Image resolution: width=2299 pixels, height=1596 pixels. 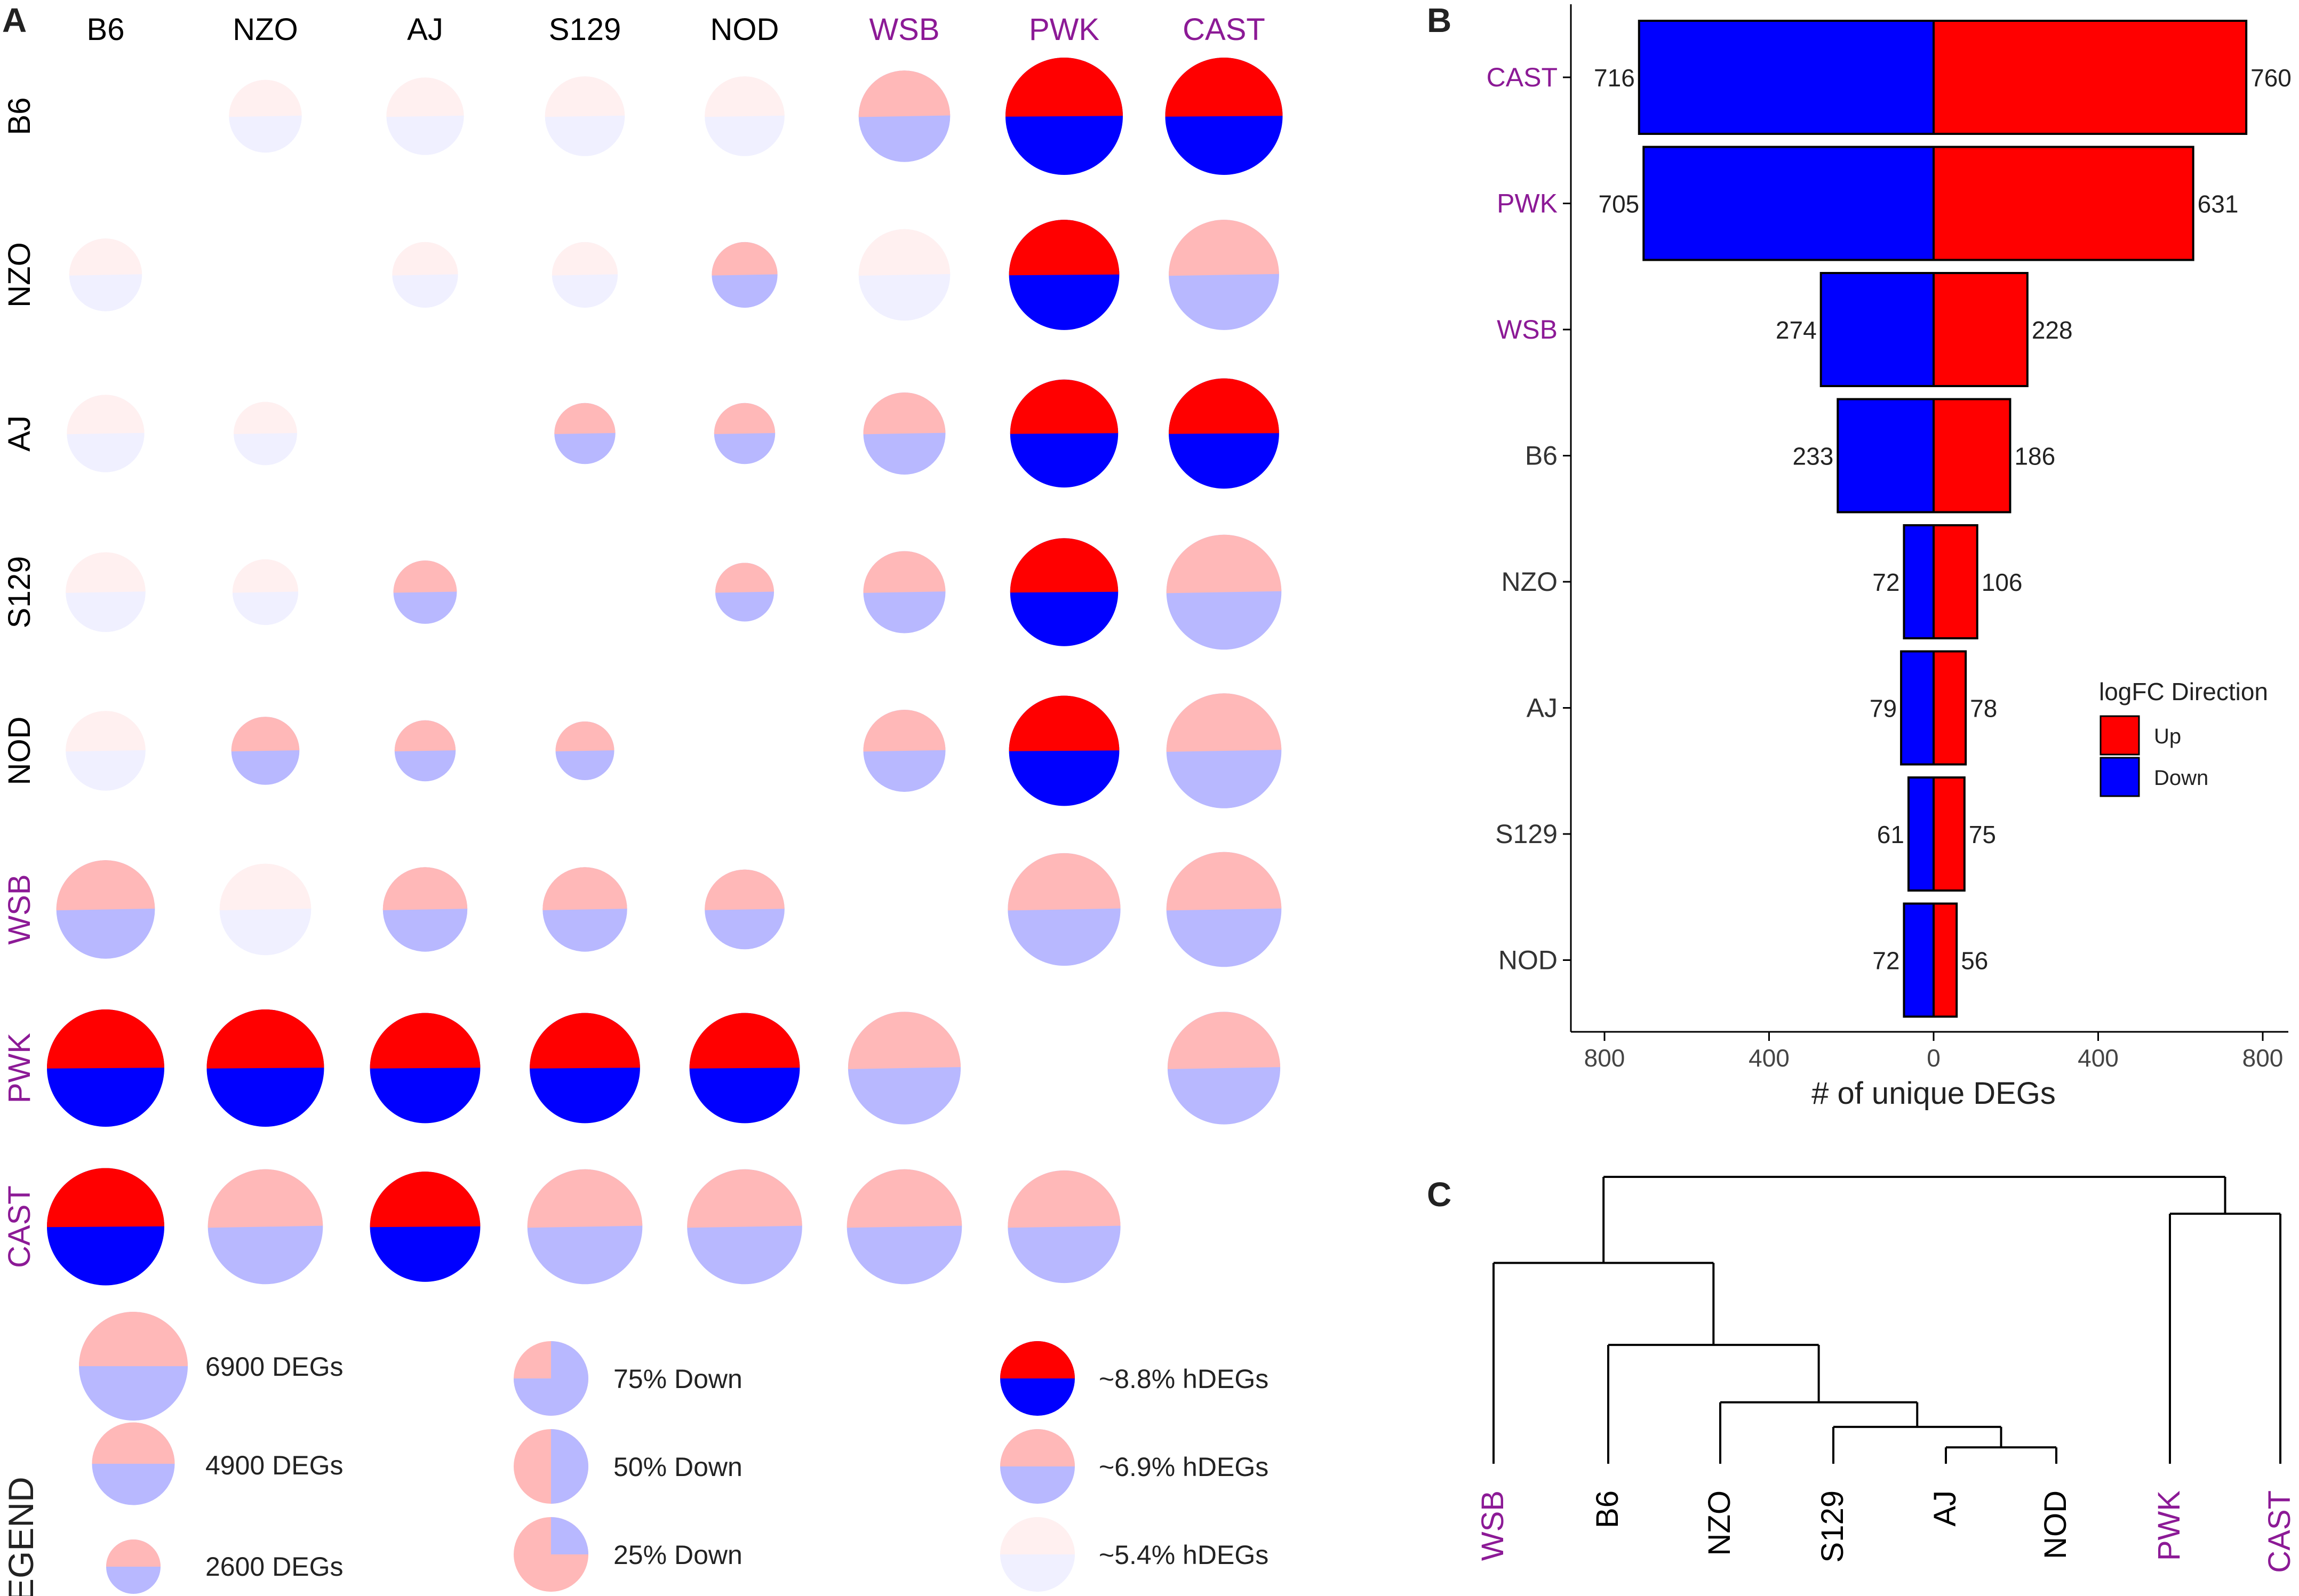 I want to click on dendrogram, so click(x=1886, y=1320).